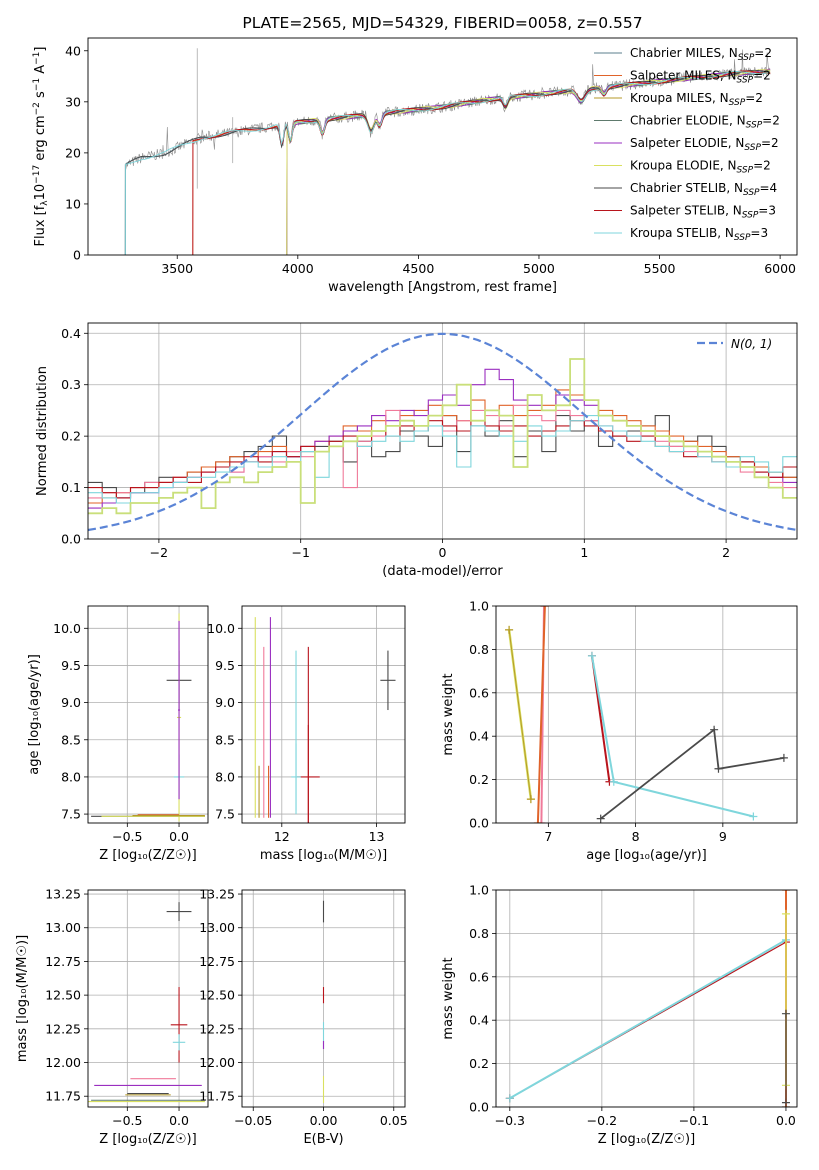 The width and height of the screenshot is (819, 1170). I want to click on x-tick-label: 2, so click(726, 552).